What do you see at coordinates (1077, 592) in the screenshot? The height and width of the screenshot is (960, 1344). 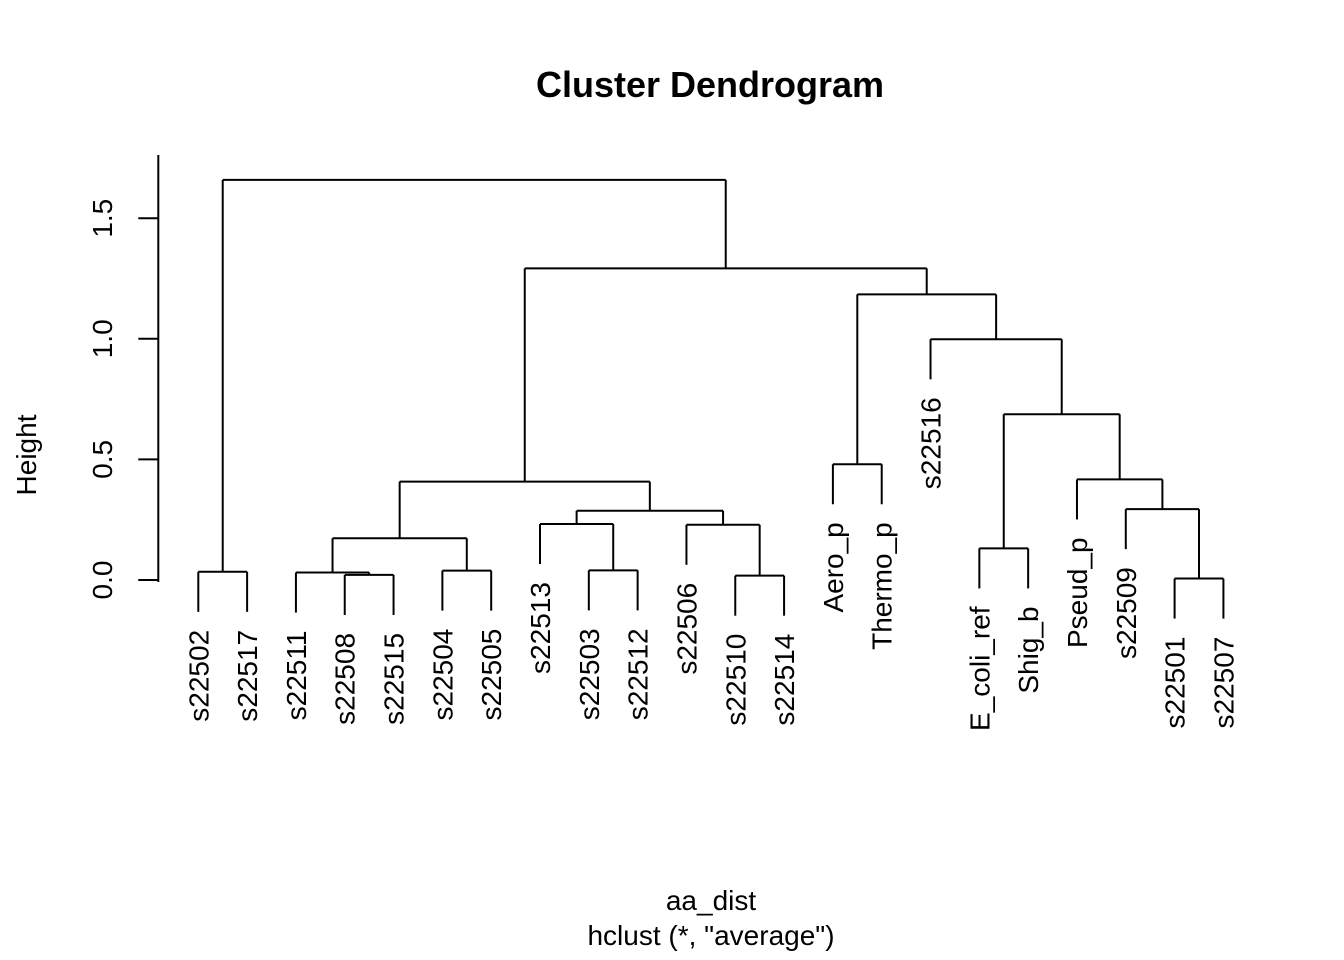 I see `leaf-label: Pseud_p` at bounding box center [1077, 592].